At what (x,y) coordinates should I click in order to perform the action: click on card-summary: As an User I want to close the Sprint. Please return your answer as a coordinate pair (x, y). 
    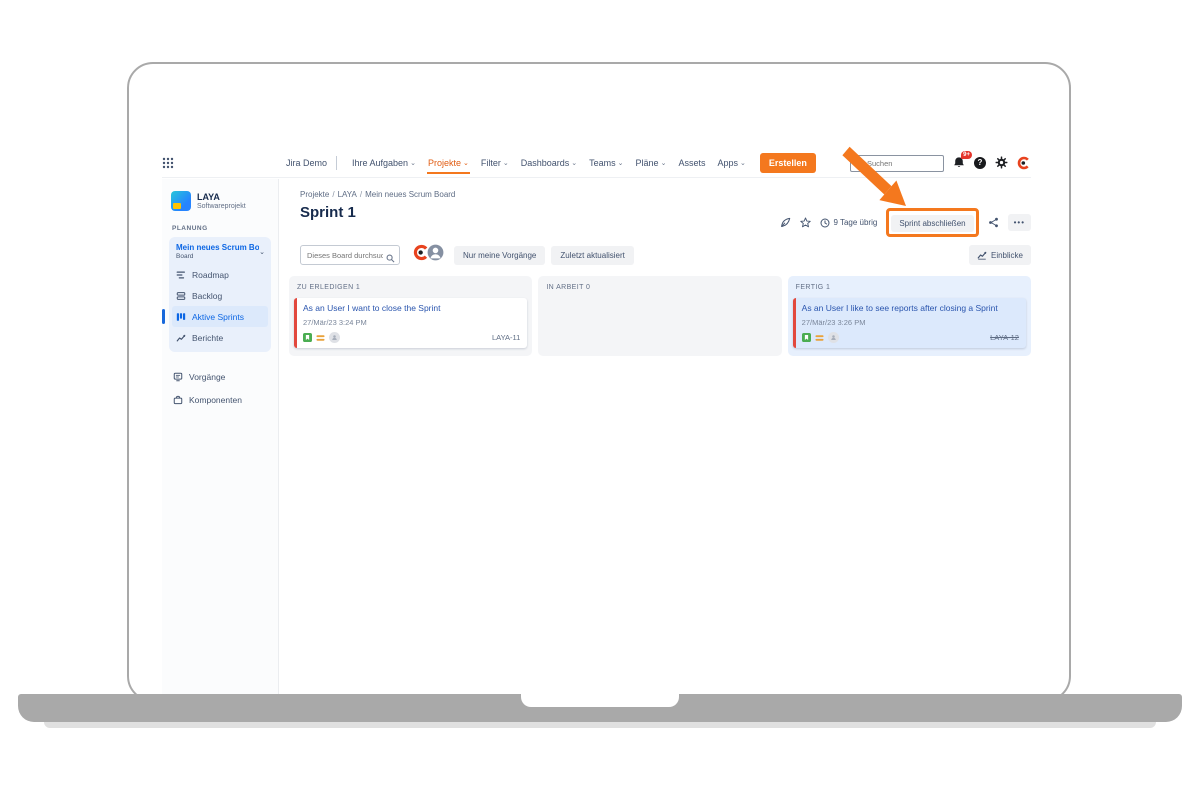
    Looking at the image, I should click on (372, 308).